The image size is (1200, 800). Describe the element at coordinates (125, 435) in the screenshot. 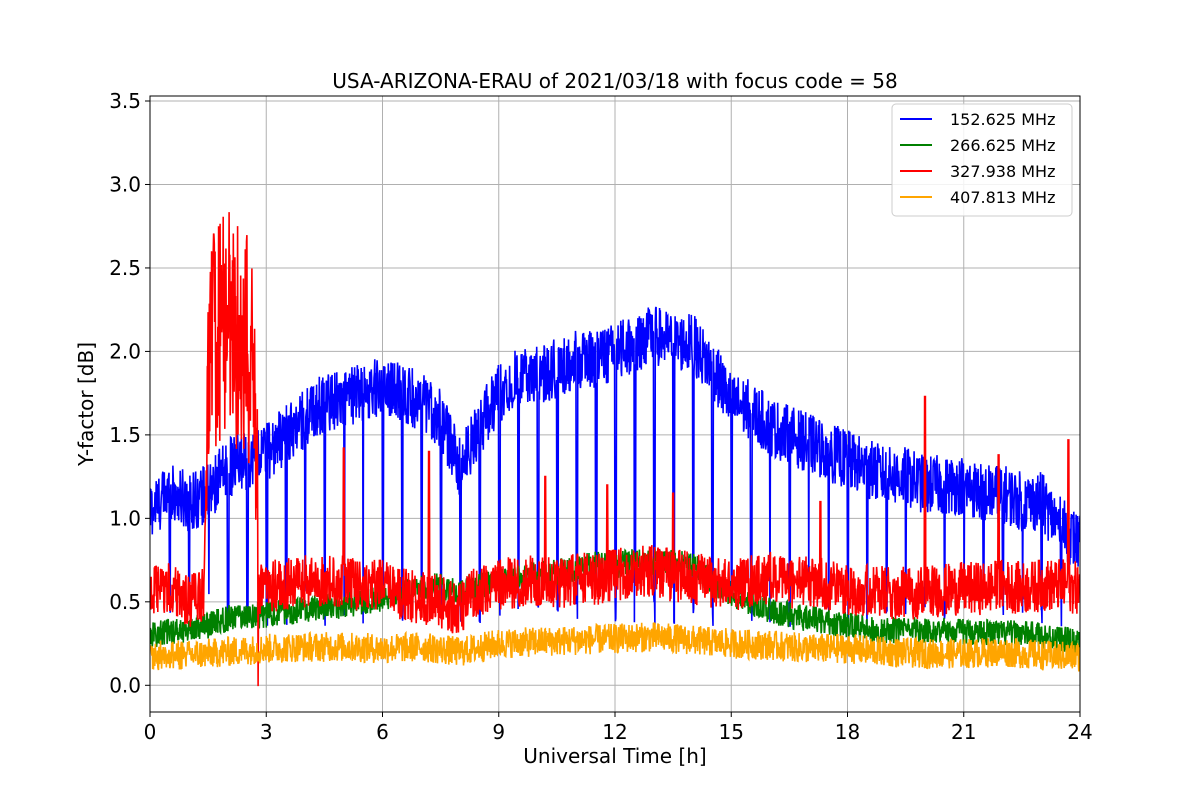

I see `y-tick-label: 1.5` at that location.